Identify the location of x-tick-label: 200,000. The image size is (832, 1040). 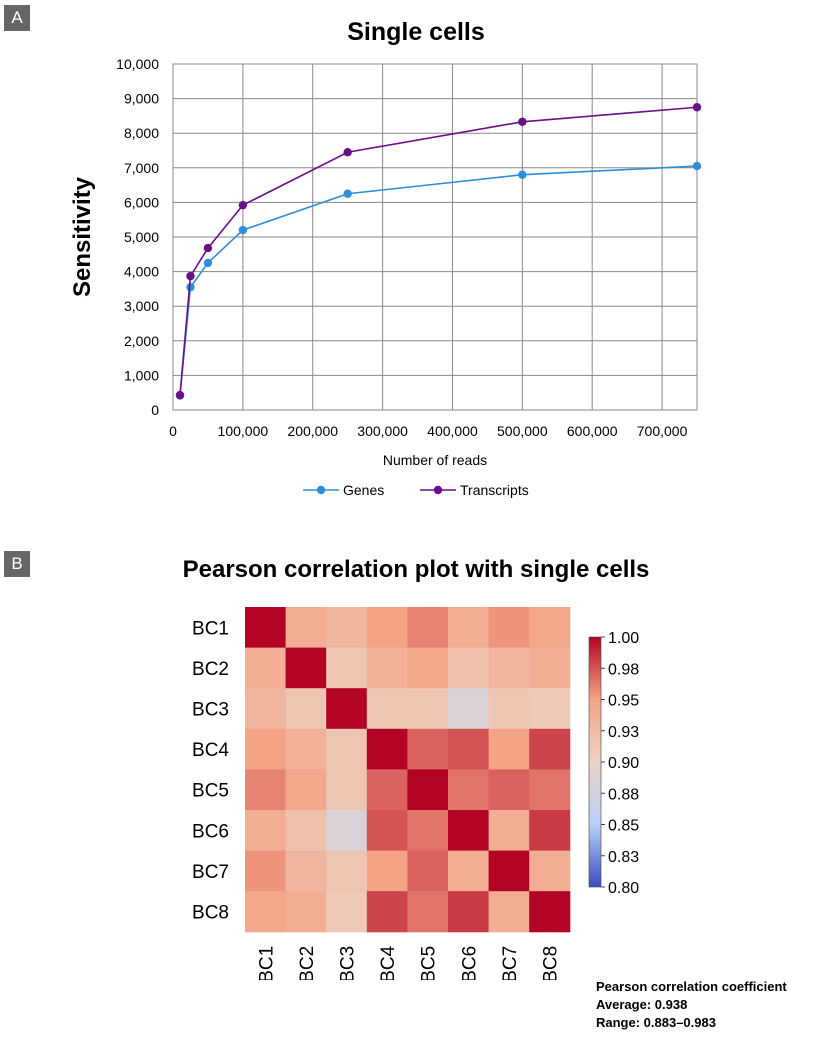
(312, 431).